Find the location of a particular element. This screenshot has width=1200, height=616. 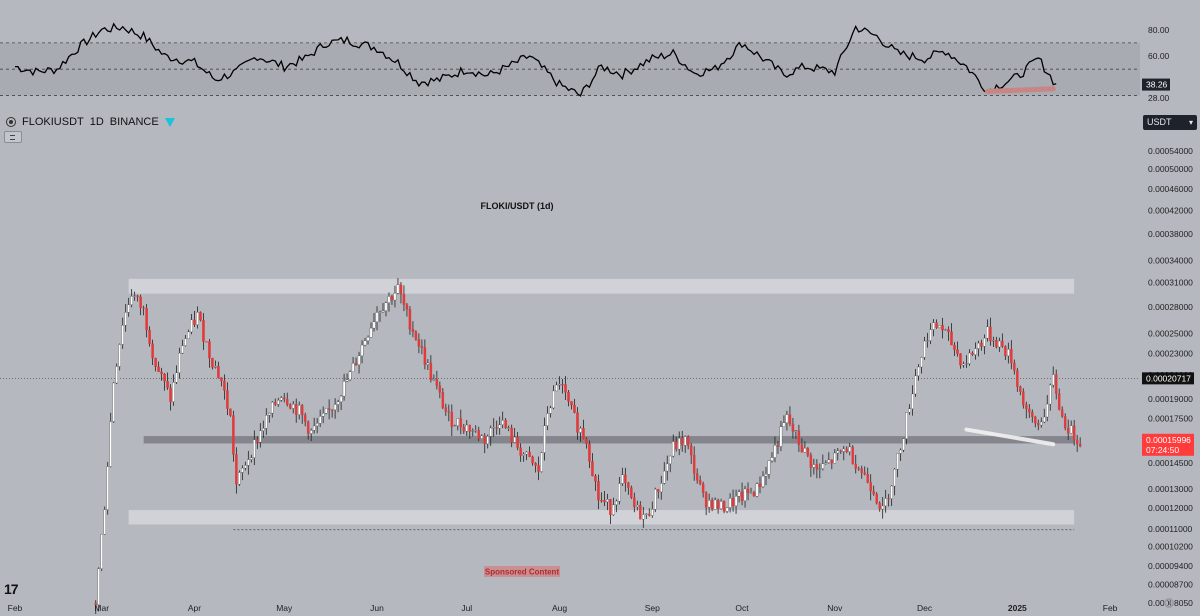

rsi-trendline is located at coordinates (1020, 90).